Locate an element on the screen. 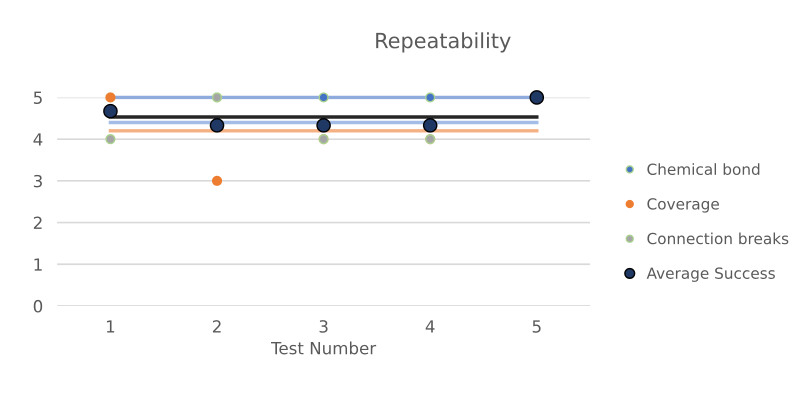 The height and width of the screenshot is (401, 805). y-tick-label: 1 is located at coordinates (38, 264).